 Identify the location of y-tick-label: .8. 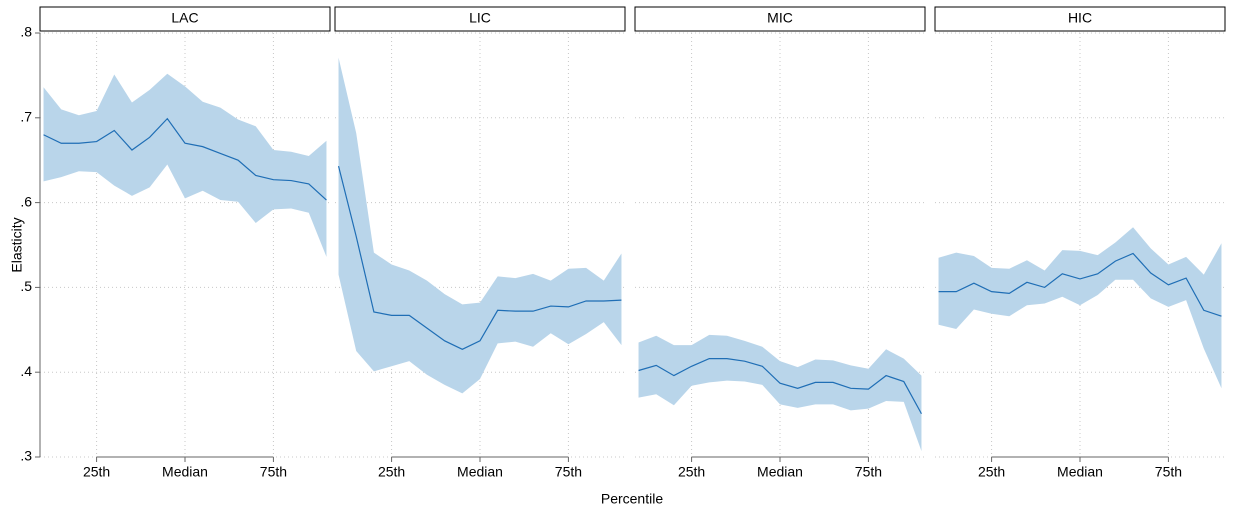
(26, 32).